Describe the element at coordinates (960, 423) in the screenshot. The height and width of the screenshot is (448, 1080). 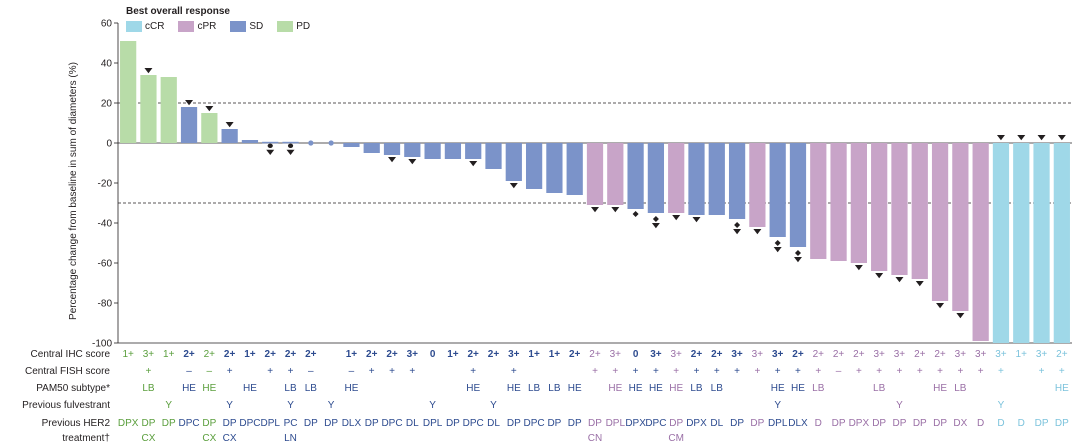
I see `row-cell-tx1: DX` at that location.